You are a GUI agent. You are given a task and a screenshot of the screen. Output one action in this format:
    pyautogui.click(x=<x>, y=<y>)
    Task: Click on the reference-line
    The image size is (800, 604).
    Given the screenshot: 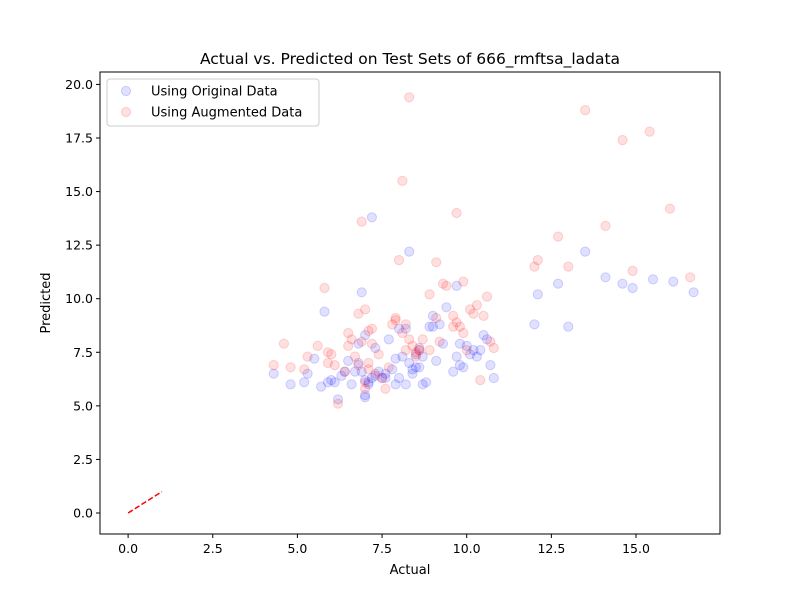 What is the action you would take?
    pyautogui.click(x=145, y=502)
    